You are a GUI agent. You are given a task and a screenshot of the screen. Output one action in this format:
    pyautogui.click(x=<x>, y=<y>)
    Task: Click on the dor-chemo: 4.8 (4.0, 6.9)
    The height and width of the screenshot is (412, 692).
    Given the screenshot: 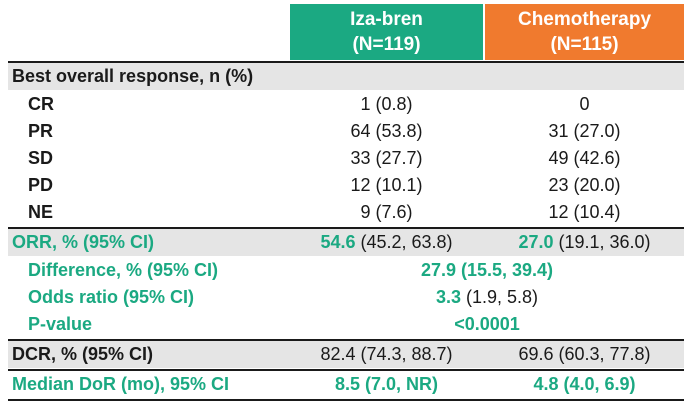 What is the action you would take?
    pyautogui.click(x=584, y=384)
    